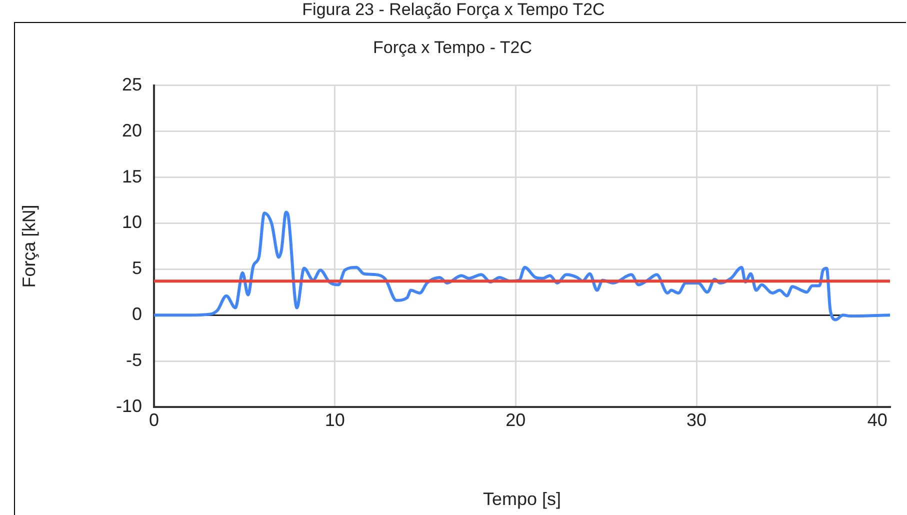 Image resolution: width=907 pixels, height=515 pixels. What do you see at coordinates (877, 420) in the screenshot?
I see `x-tick-label: 40` at bounding box center [877, 420].